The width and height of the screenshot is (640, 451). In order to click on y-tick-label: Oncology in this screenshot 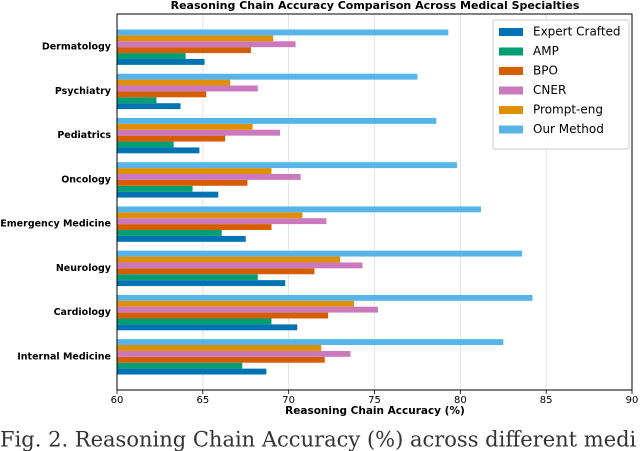, I will do `click(86, 179)`.